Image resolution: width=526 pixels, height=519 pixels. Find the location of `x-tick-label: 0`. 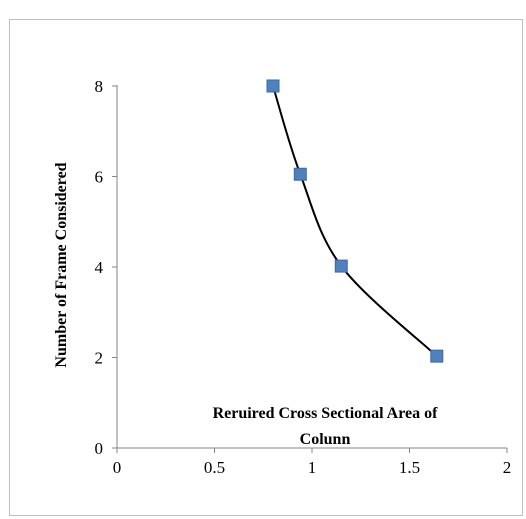

x-tick-label: 0 is located at coordinates (117, 467).